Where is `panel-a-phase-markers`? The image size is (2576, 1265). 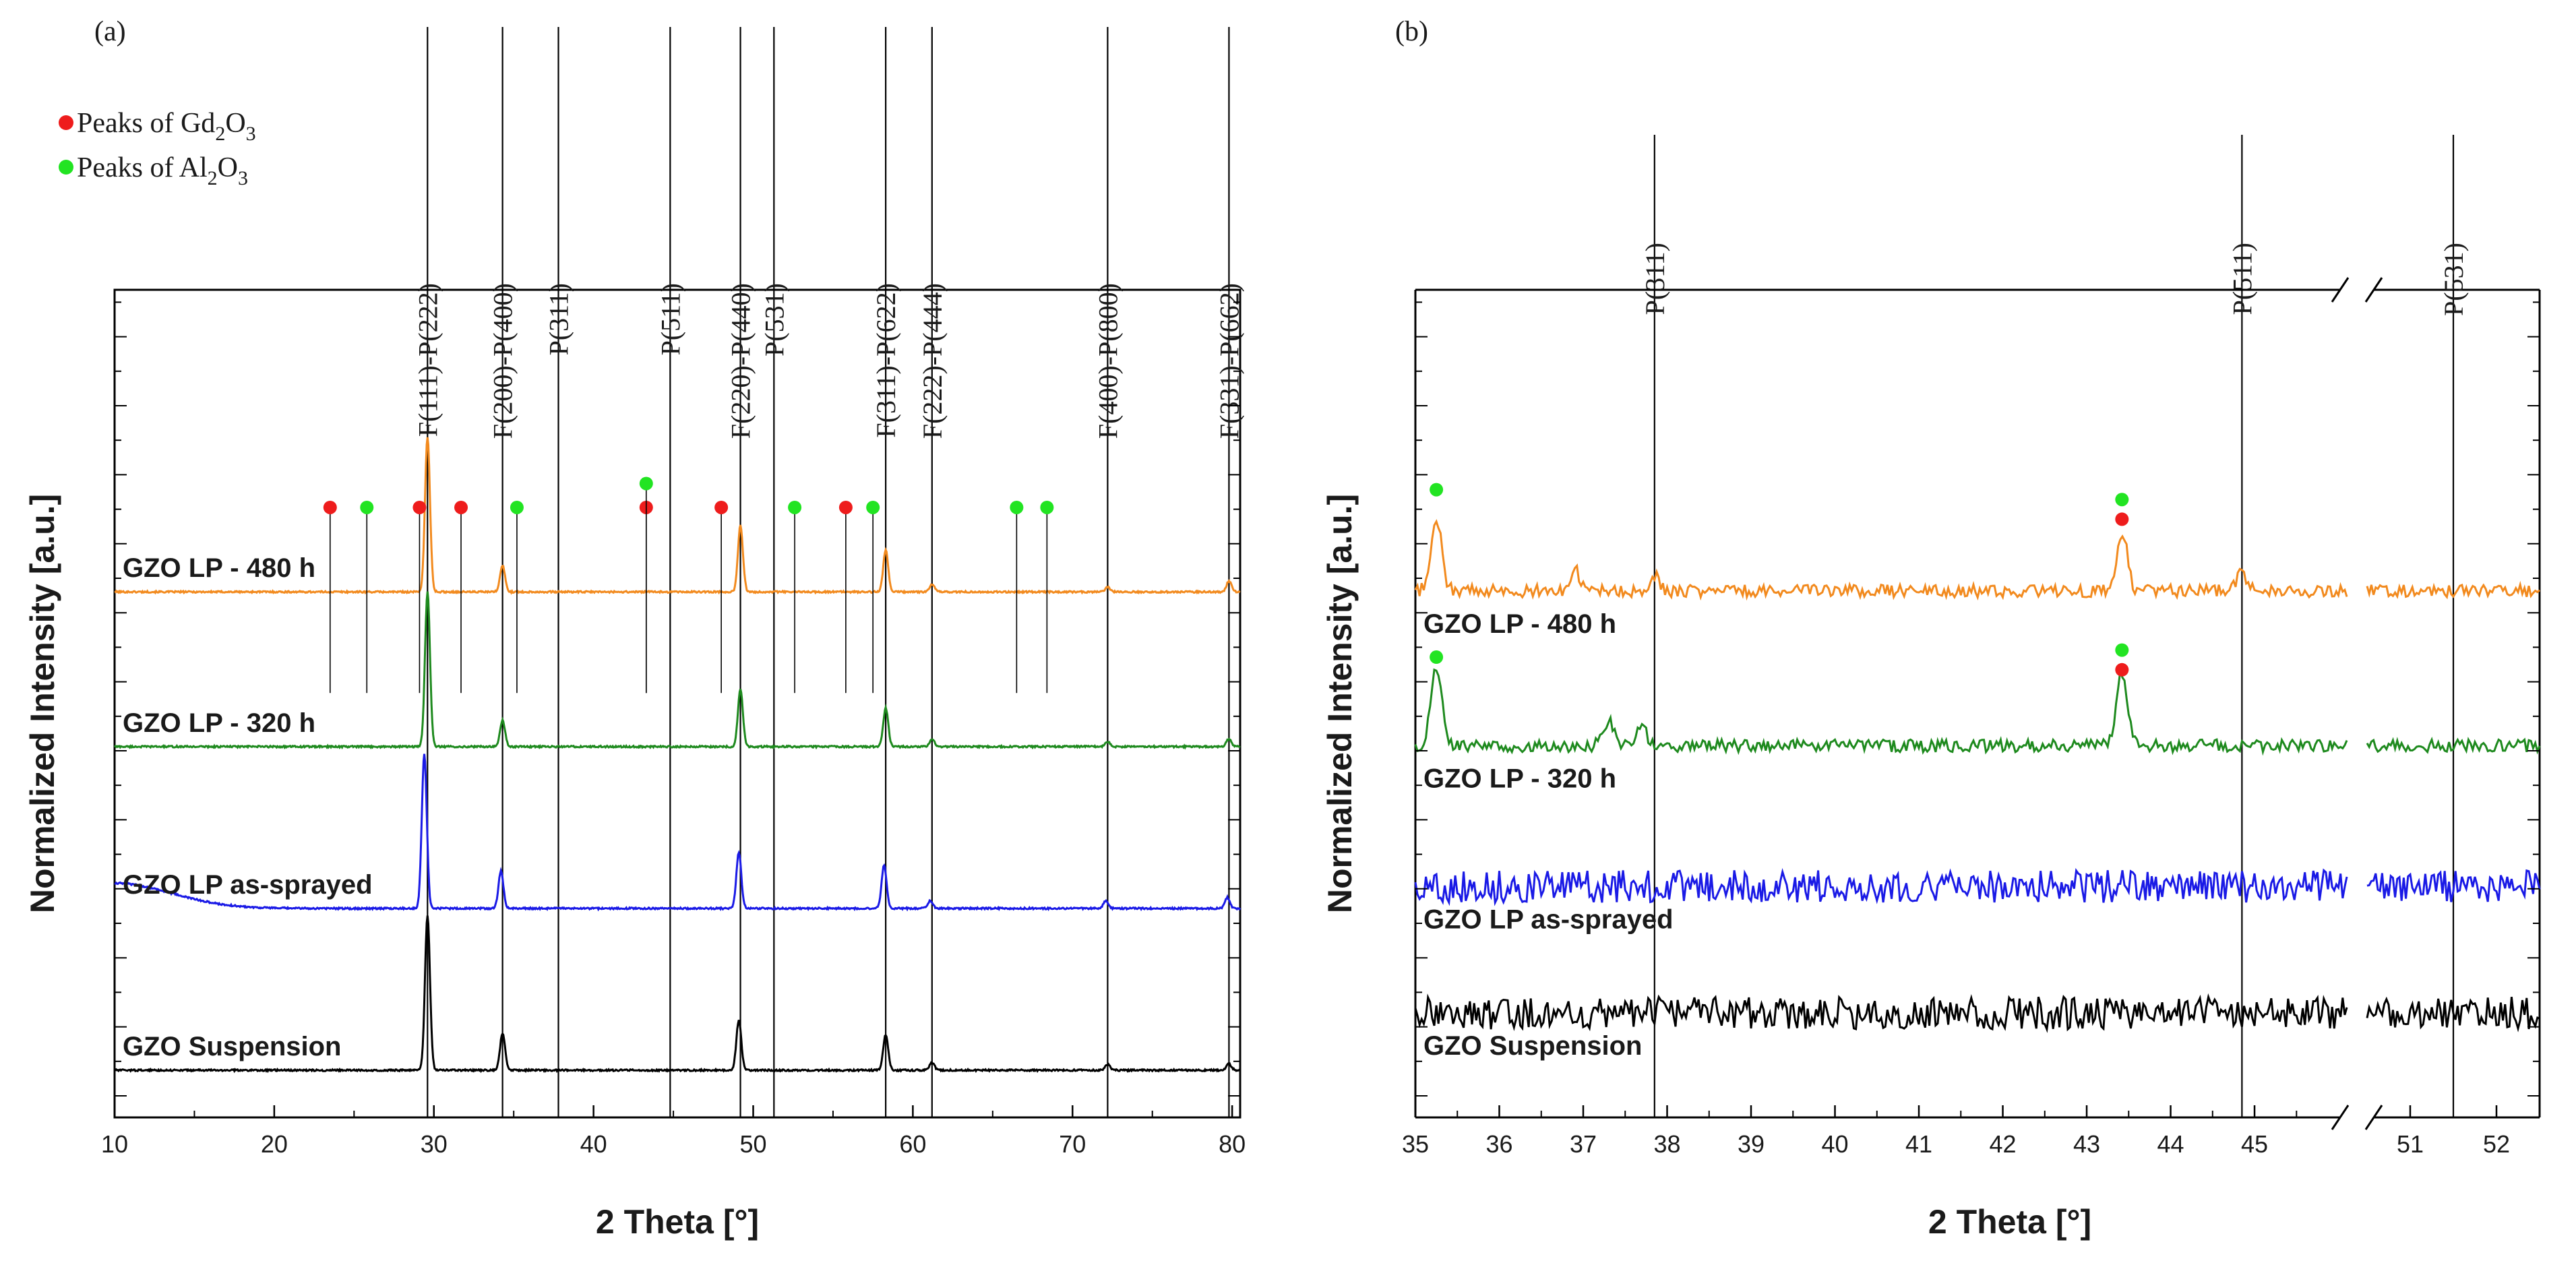 panel-a-phase-markers is located at coordinates (688, 584).